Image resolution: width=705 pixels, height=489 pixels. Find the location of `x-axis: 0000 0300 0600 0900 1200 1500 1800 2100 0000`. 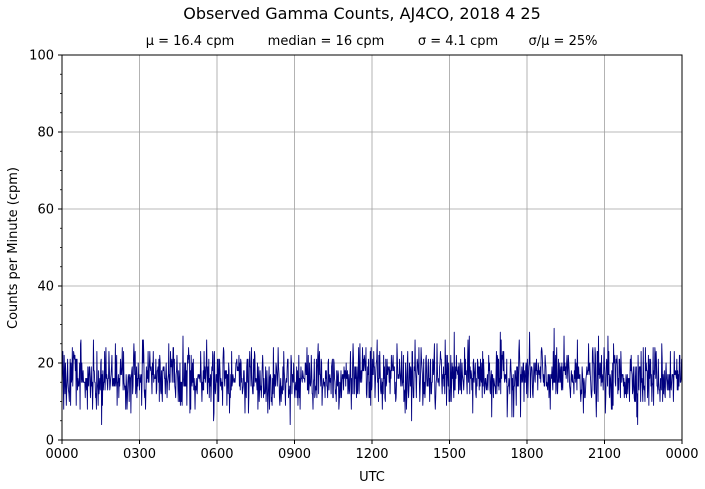

x-axis: 0000 0300 0600 0900 1200 1500 1800 2100 0000 is located at coordinates (372, 451).